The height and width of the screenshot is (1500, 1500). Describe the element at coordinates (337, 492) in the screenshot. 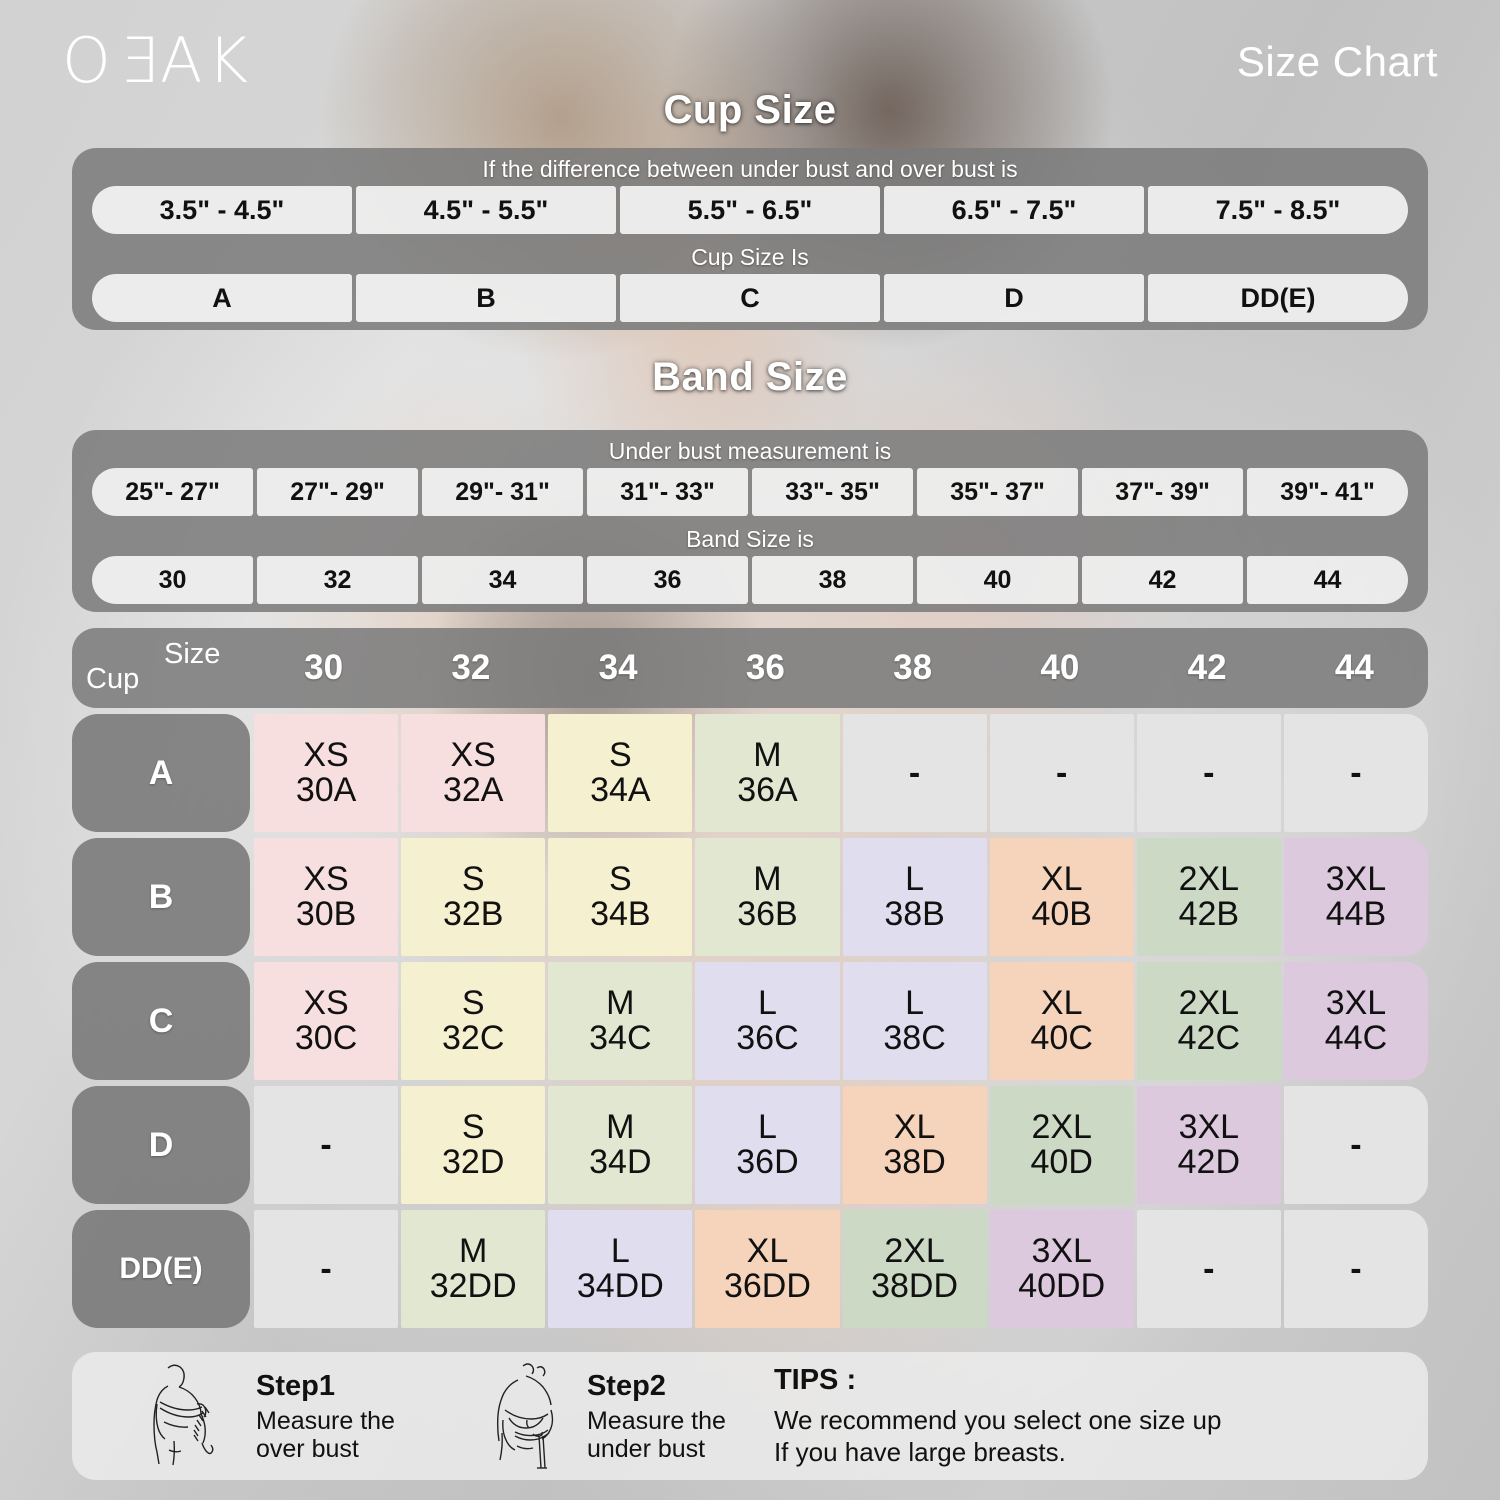

I see `band-range-cell-1: 27"- 29"` at that location.